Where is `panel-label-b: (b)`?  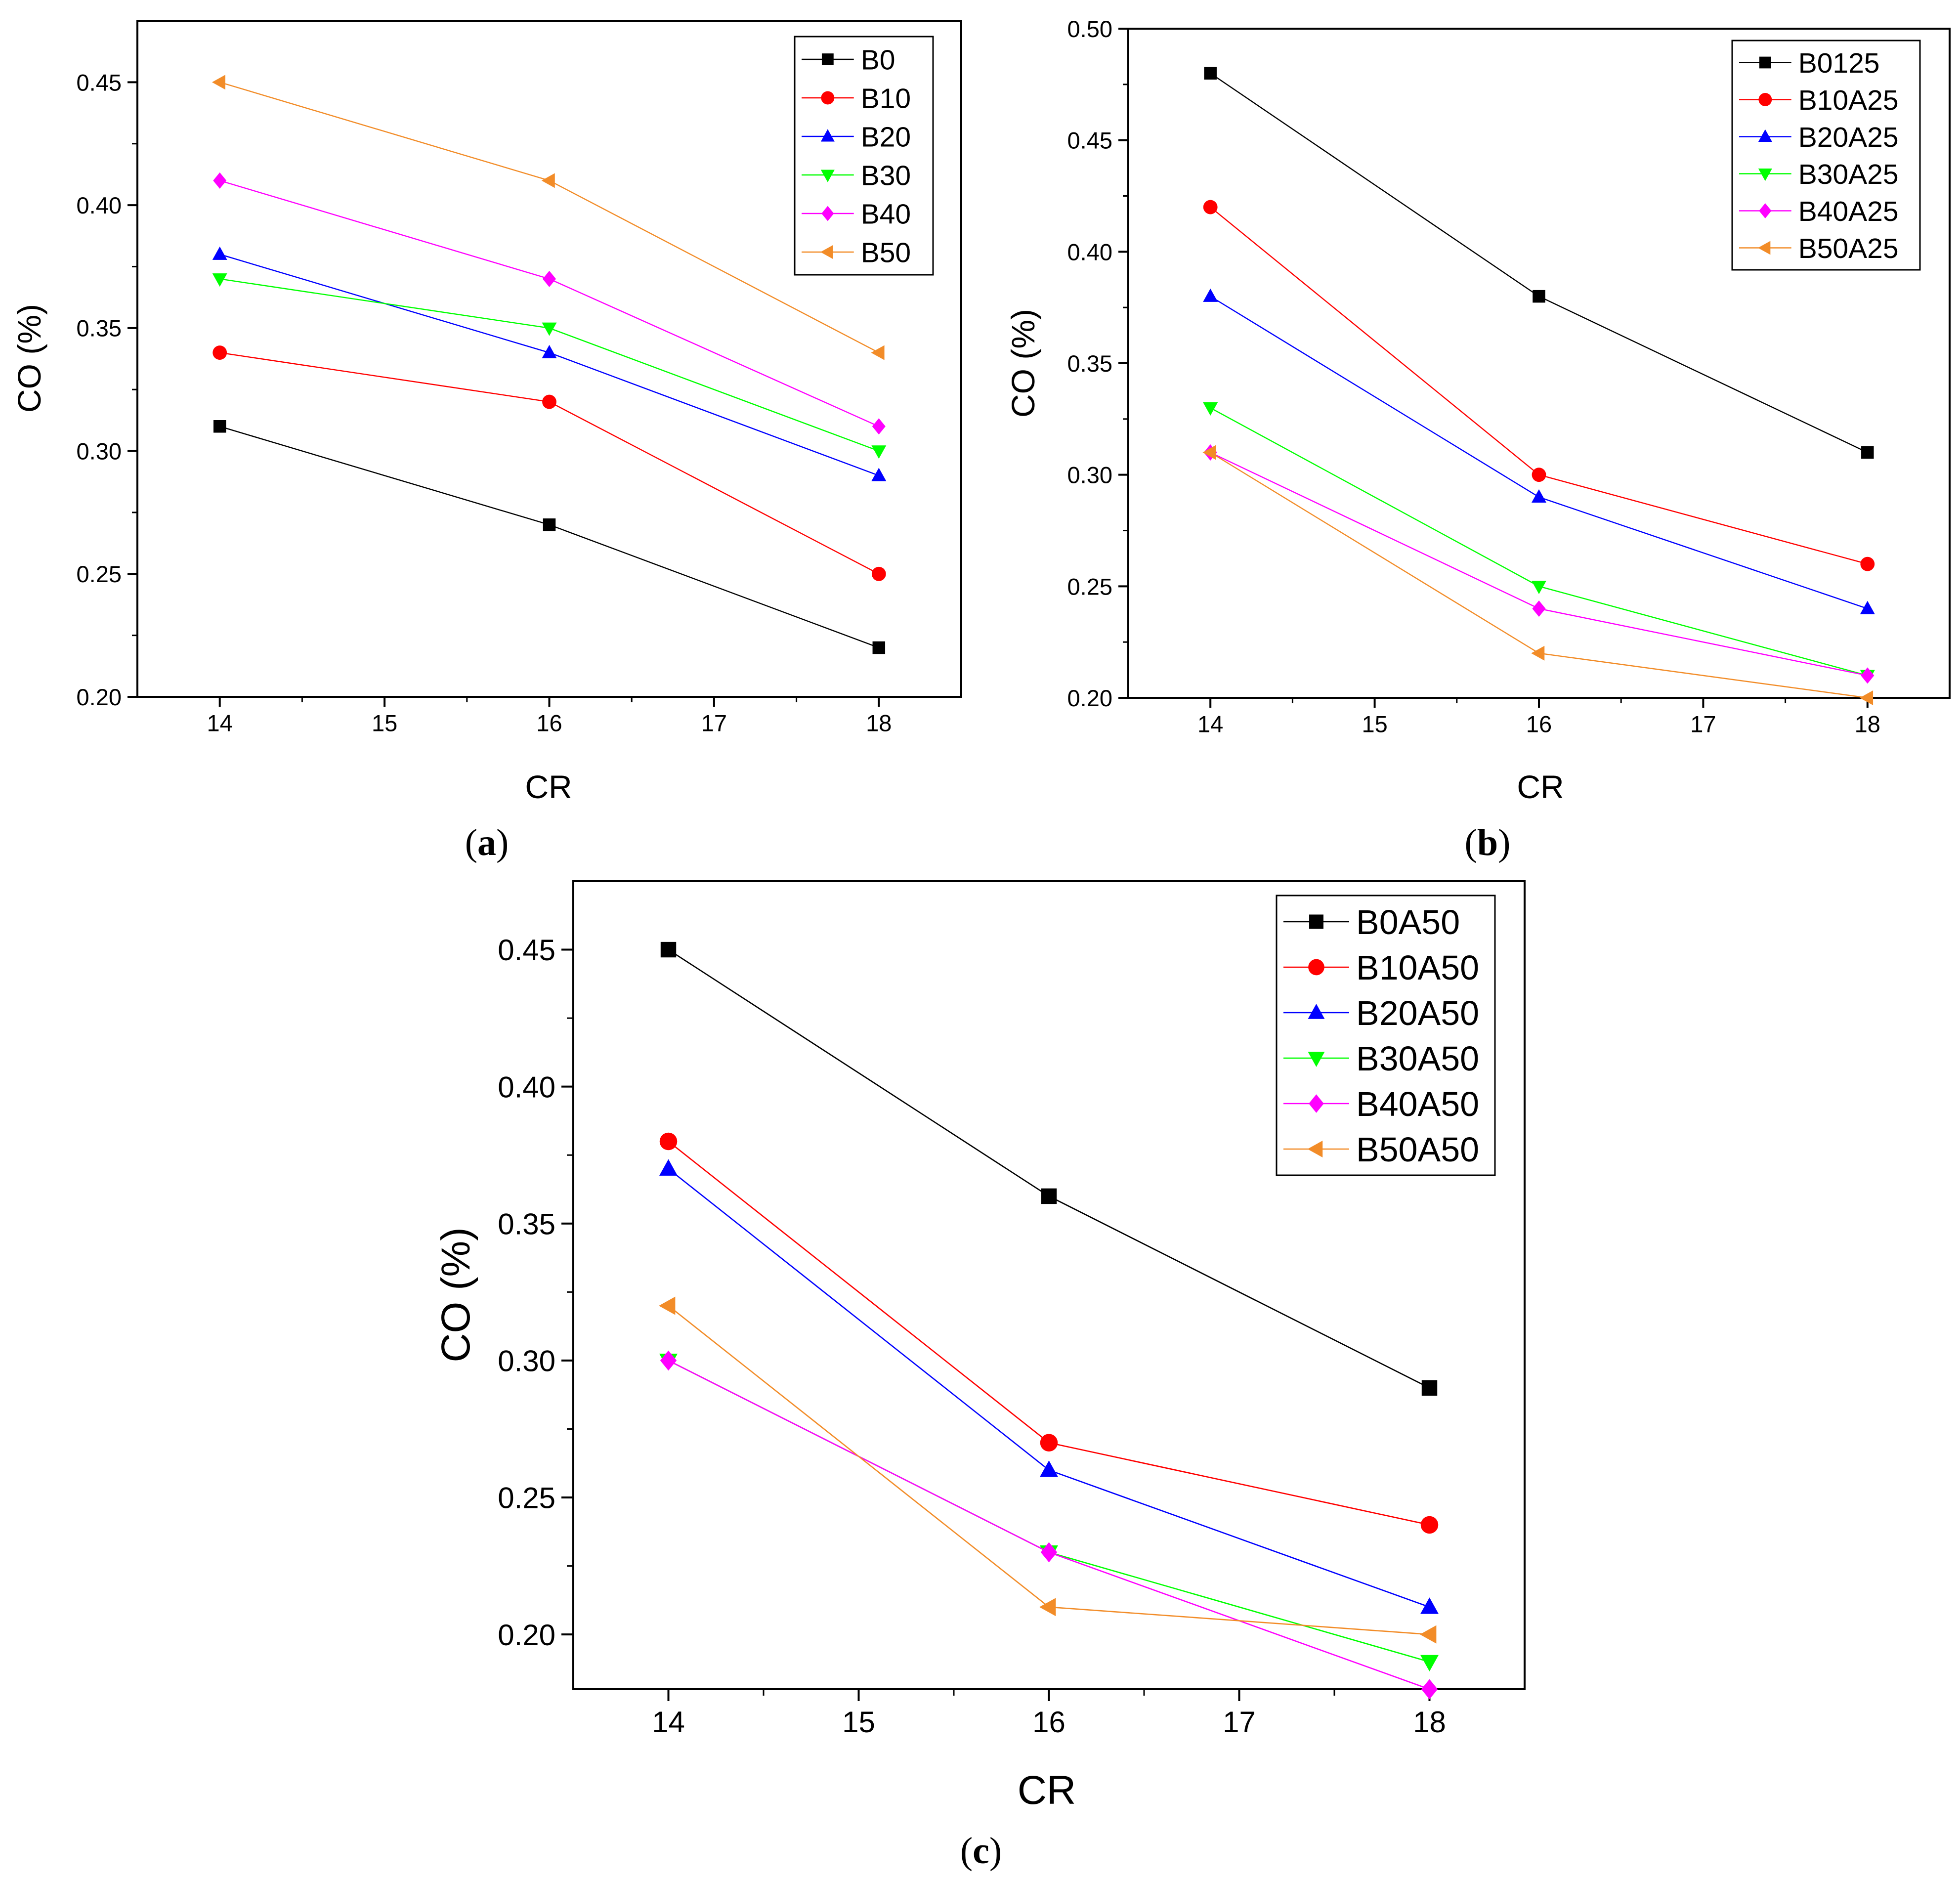
panel-label-b: (b) is located at coordinates (1488, 842).